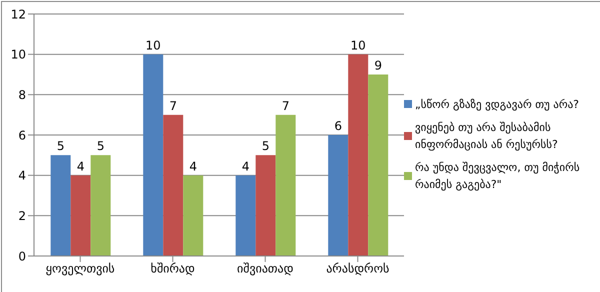 Image resolution: width=600 pixels, height=292 pixels. Describe the element at coordinates (18, 14) in the screenshot. I see `y-tick-label: 12` at that location.